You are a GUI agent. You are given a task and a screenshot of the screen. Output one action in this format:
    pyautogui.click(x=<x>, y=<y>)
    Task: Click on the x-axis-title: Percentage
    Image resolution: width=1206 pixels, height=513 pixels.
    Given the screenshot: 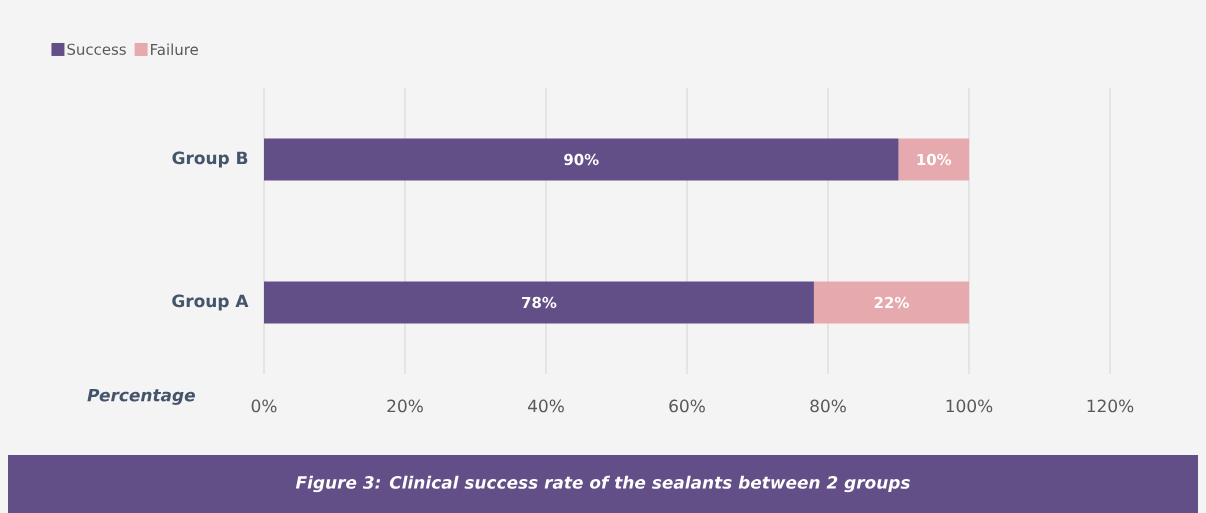 What is the action you would take?
    pyautogui.click(x=141, y=396)
    